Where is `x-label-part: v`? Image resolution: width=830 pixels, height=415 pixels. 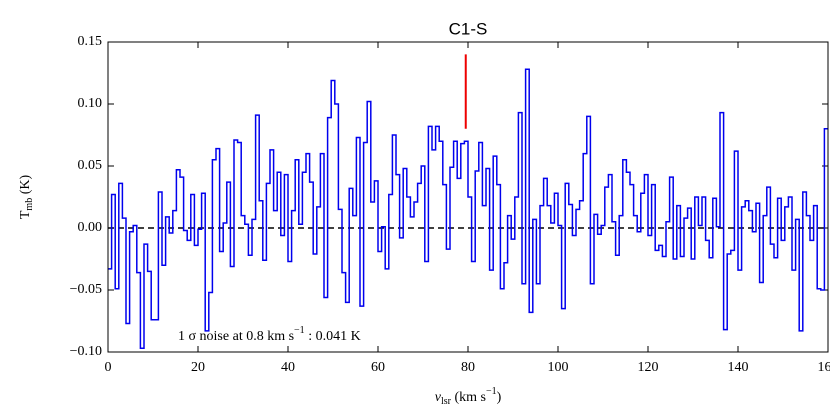 x-label-part: v is located at coordinates (438, 397).